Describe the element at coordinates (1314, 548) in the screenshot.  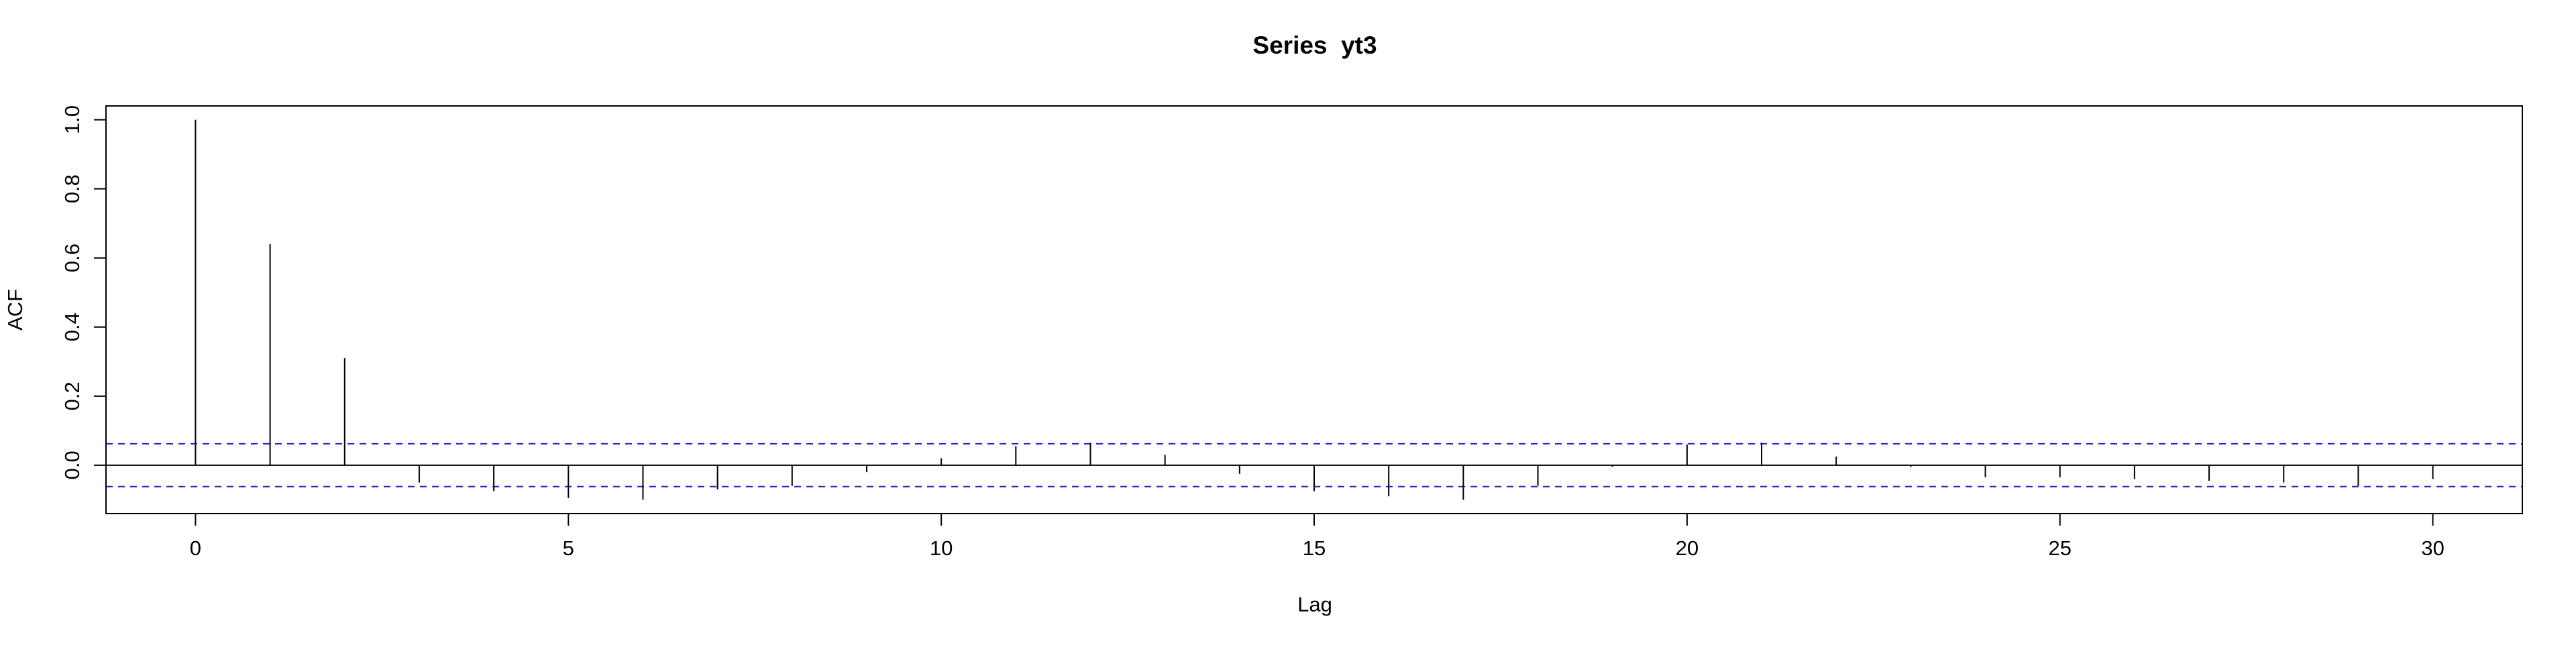
I see `x-tick-label: 15` at that location.